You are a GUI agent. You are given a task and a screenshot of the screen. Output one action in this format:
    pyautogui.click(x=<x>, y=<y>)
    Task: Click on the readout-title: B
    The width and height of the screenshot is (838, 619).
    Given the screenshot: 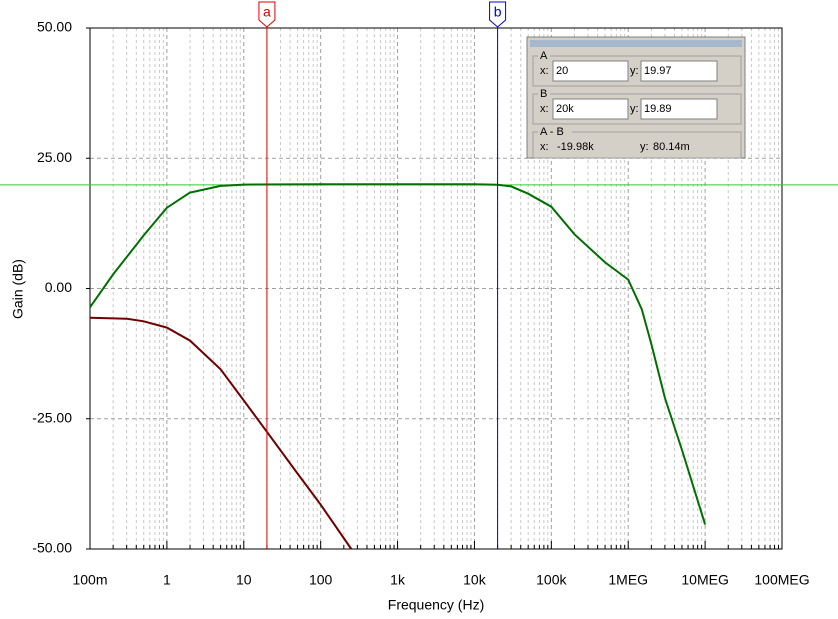 What is the action you would take?
    pyautogui.click(x=543, y=94)
    